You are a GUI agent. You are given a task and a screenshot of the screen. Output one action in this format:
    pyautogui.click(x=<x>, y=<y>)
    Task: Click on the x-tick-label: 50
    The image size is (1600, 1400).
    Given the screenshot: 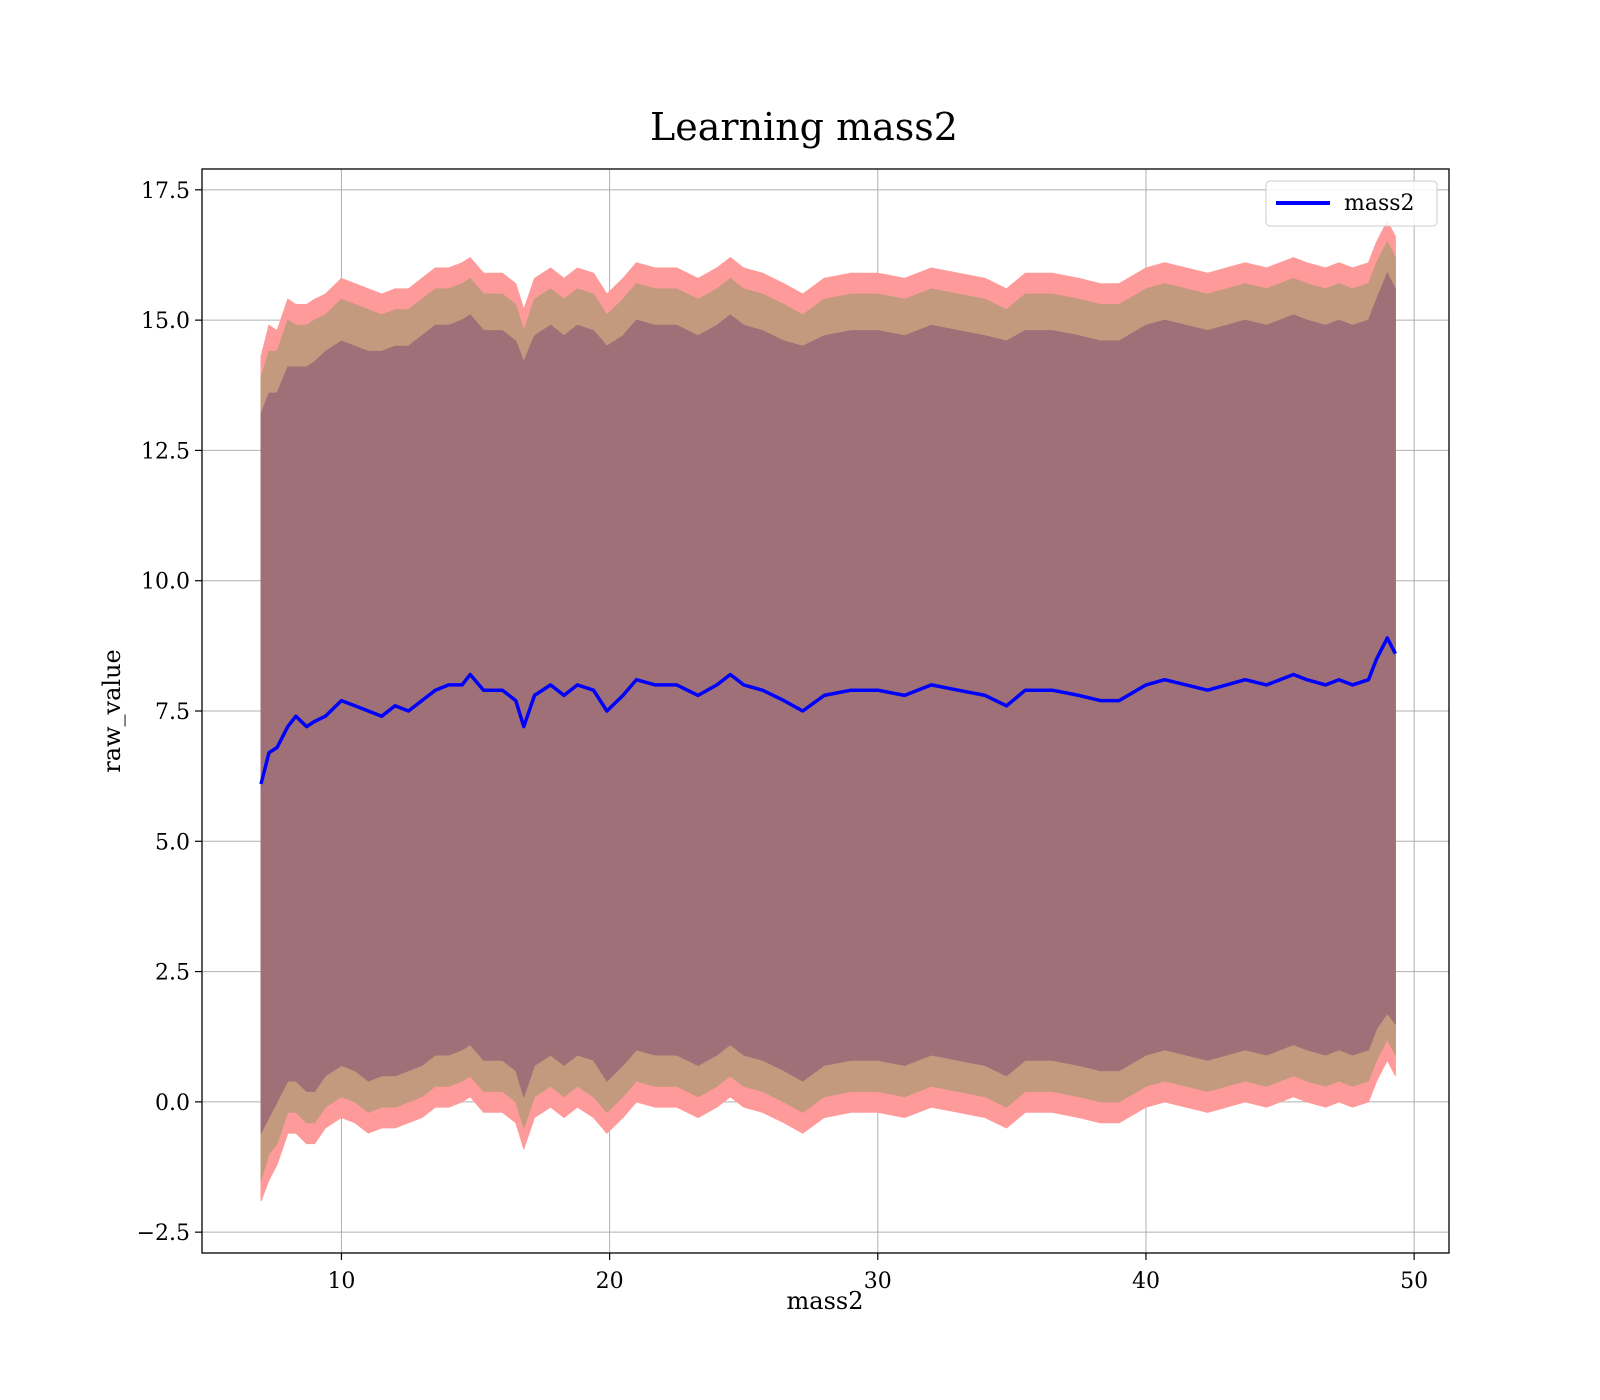 What is the action you would take?
    pyautogui.click(x=1414, y=1281)
    